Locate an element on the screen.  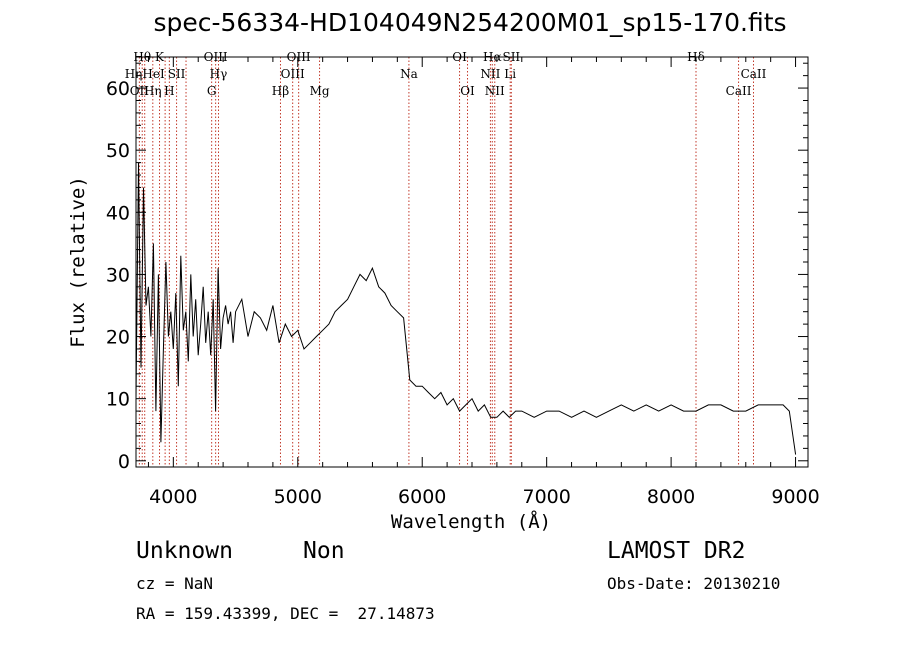
x-tick-label: 6000 is located at coordinates (422, 497).